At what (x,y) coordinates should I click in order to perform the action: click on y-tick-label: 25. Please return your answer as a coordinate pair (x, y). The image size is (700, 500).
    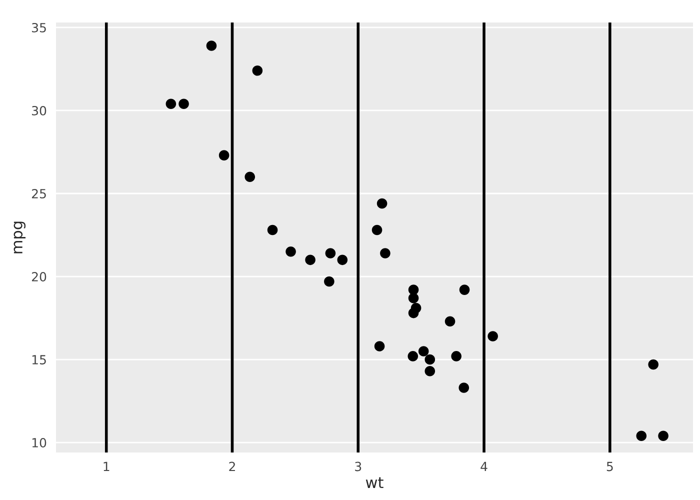
    Looking at the image, I should click on (39, 193).